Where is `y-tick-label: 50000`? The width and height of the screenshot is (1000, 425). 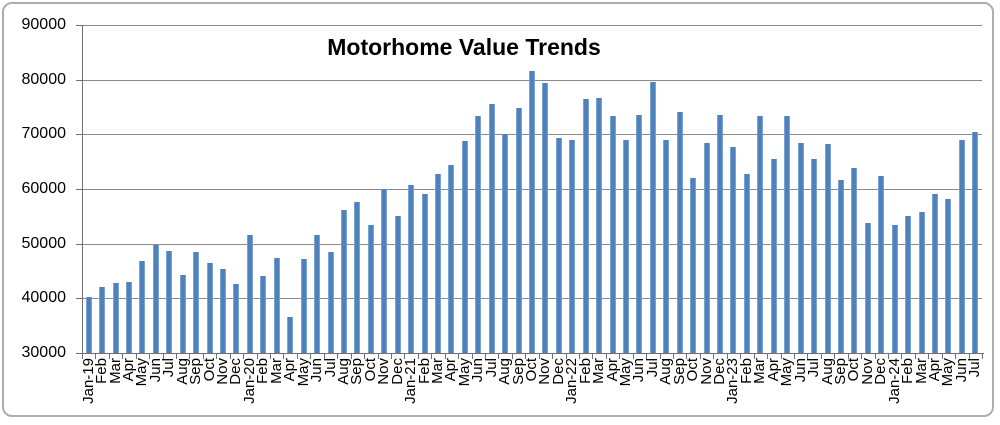 y-tick-label: 50000 is located at coordinates (44, 243).